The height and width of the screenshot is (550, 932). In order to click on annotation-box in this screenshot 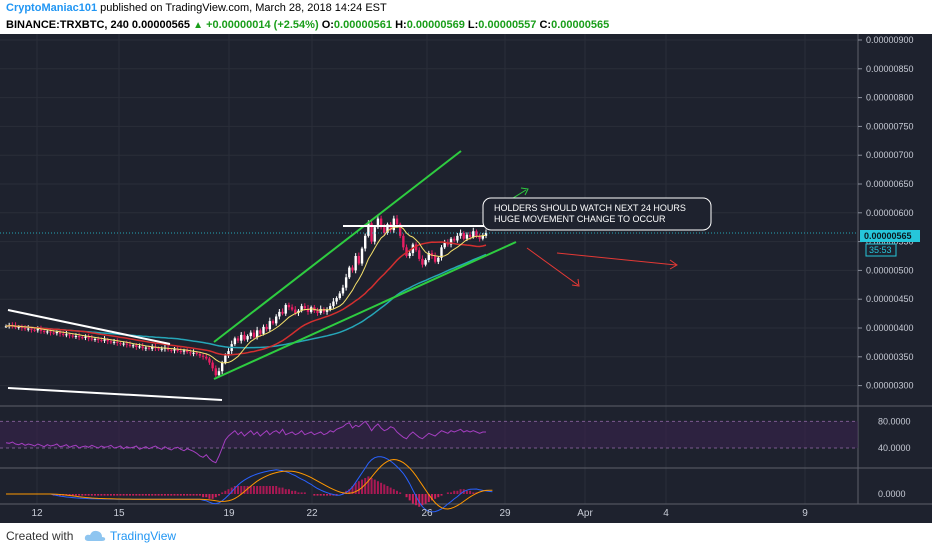, I will do `click(597, 214)`.